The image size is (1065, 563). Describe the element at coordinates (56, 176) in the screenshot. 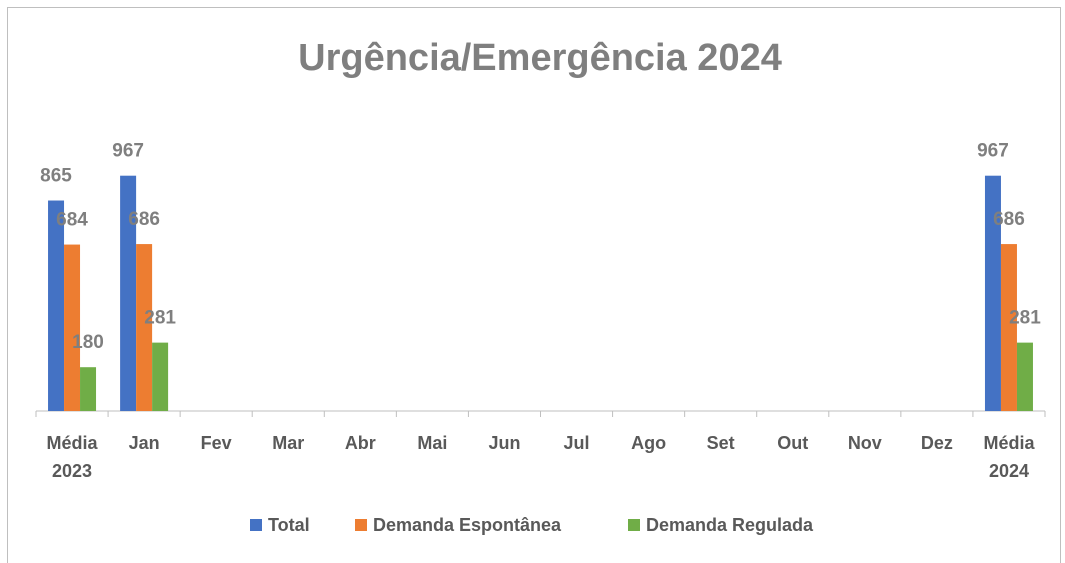

I see `data-label: 865` at that location.